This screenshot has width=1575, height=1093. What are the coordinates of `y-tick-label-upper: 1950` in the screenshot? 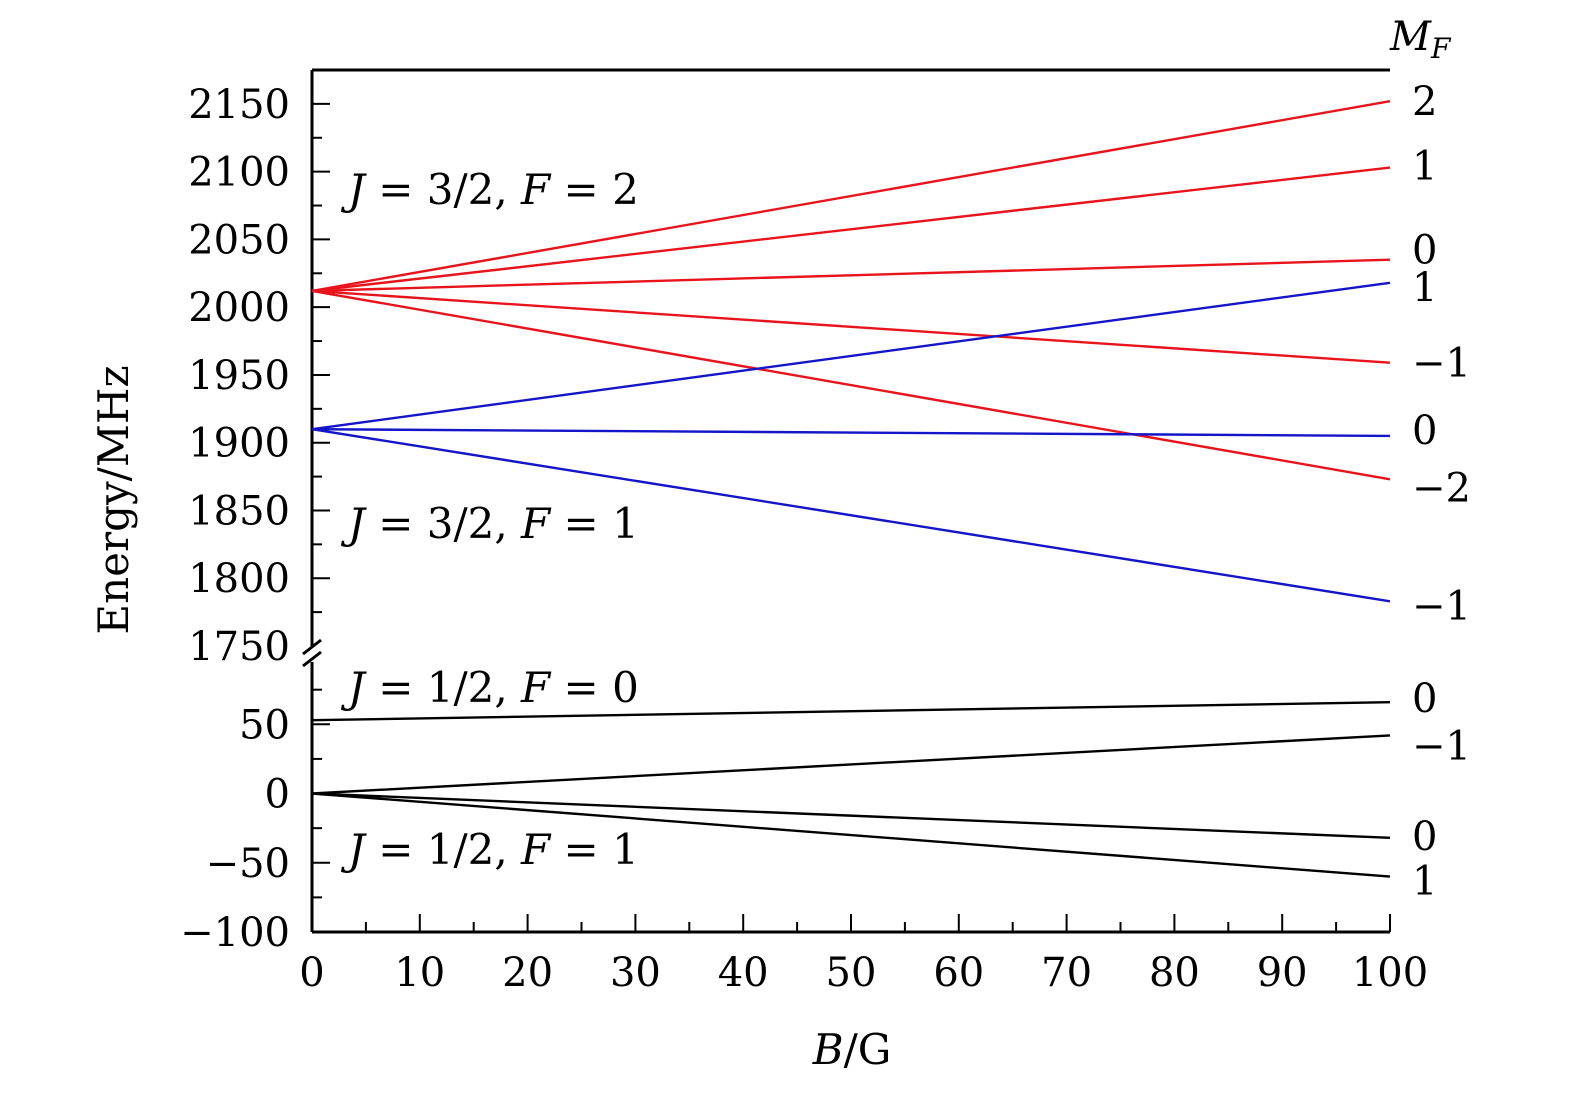 It's located at (239, 376).